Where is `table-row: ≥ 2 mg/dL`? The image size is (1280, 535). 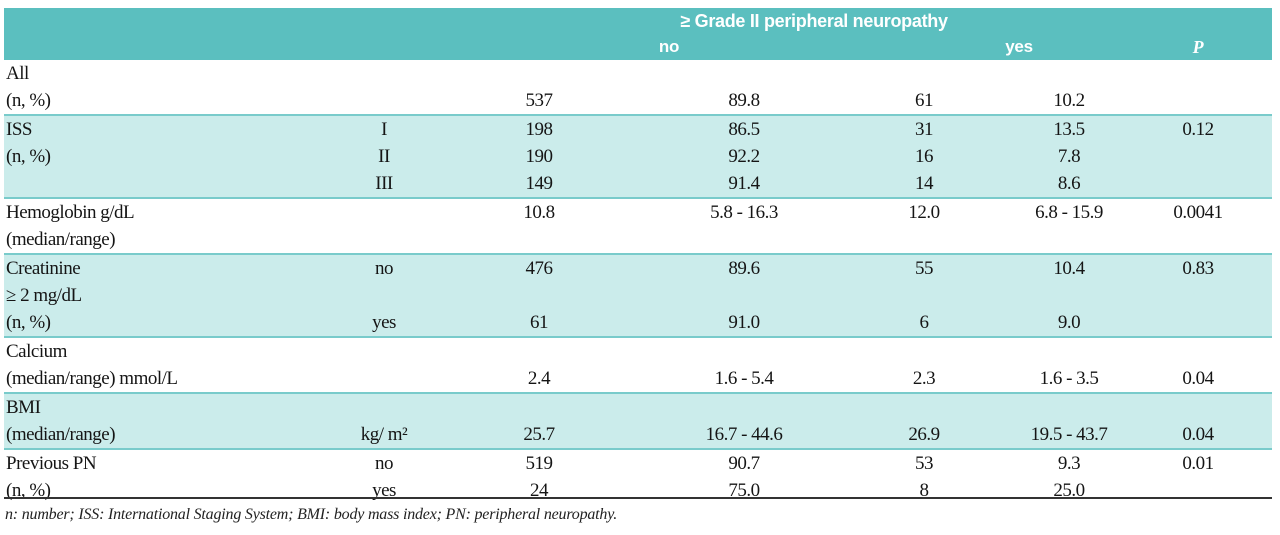
table-row: ≥ 2 mg/dL is located at coordinates (638, 295).